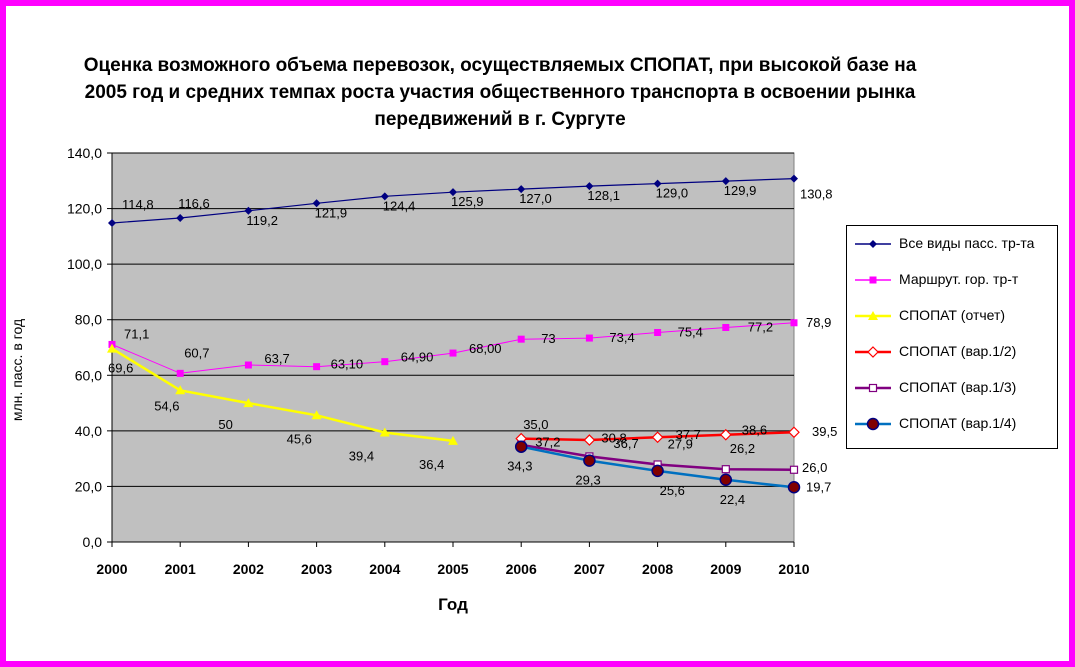 The height and width of the screenshot is (667, 1075). What do you see at coordinates (84, 153) in the screenshot?
I see `y-tick-label: 140,0` at bounding box center [84, 153].